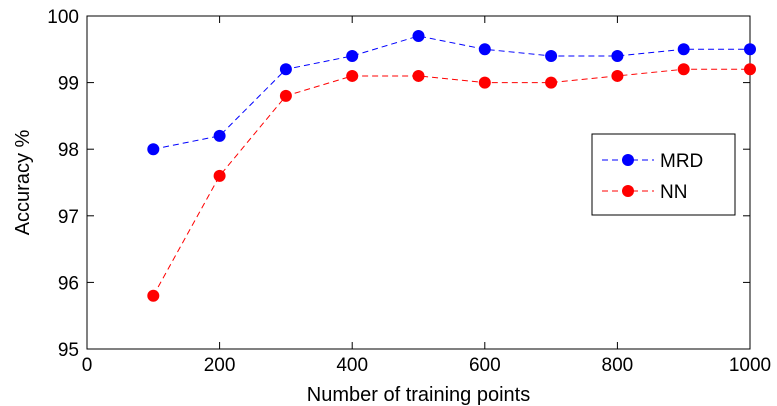  What do you see at coordinates (652, 161) in the screenshot?
I see `legend-item-mrd: MRD` at bounding box center [652, 161].